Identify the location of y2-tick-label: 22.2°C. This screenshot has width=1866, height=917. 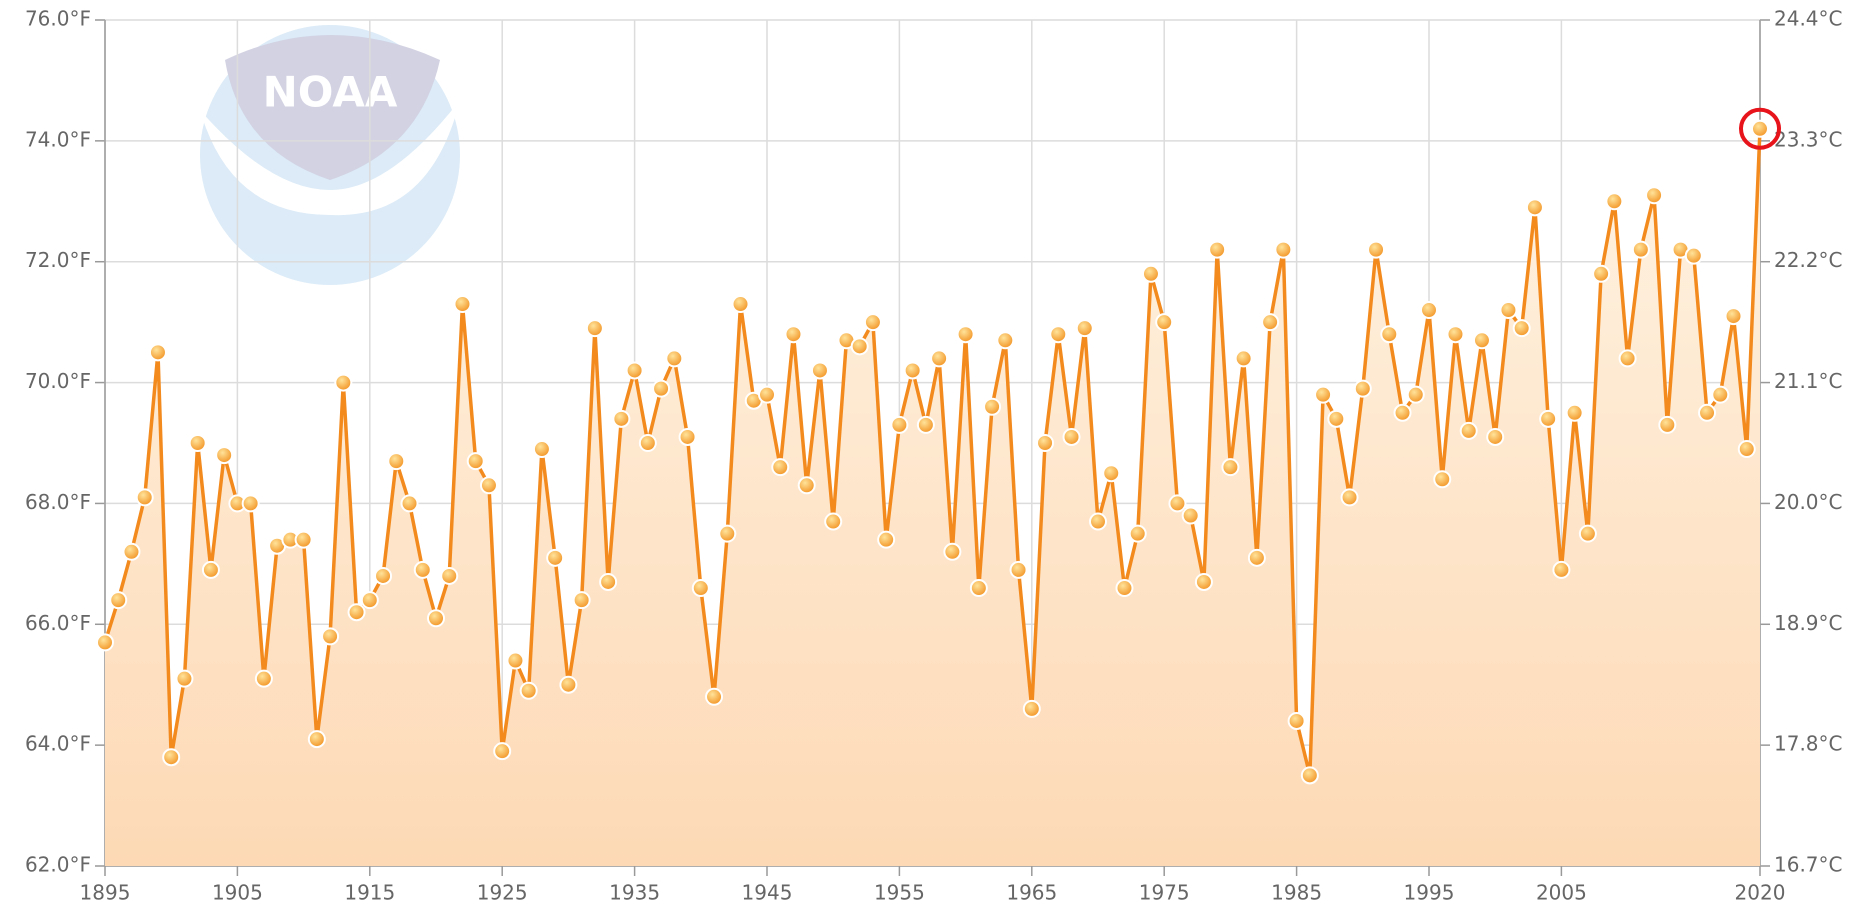
(1808, 260).